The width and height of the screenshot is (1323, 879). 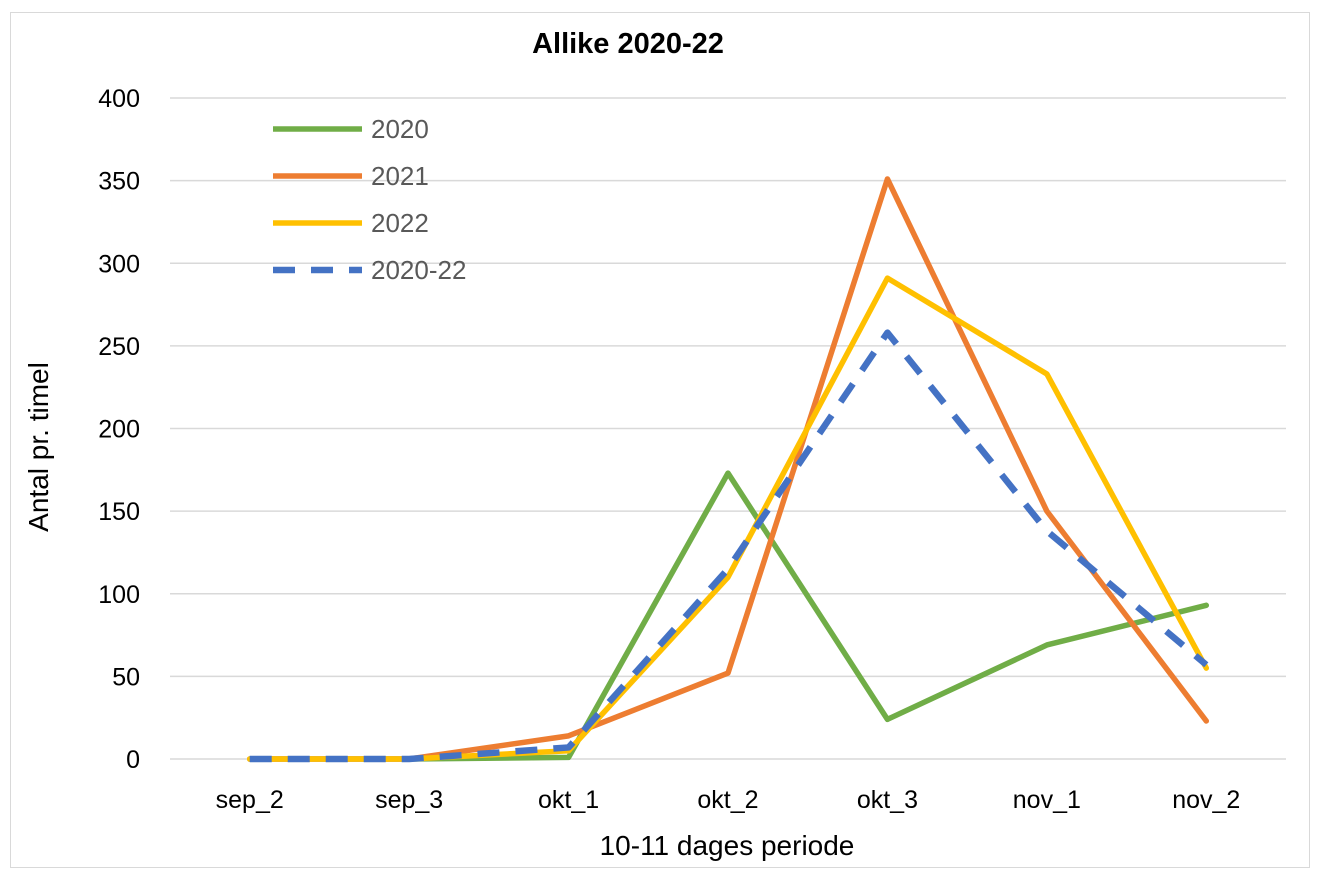 What do you see at coordinates (400, 176) in the screenshot?
I see `legend-label: 2021` at bounding box center [400, 176].